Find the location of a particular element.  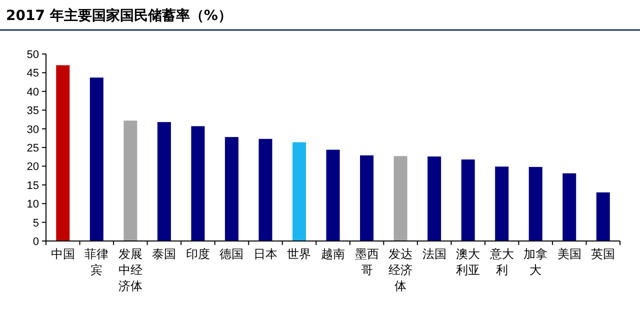

x-tick-label: 越南 is located at coordinates (333, 254).